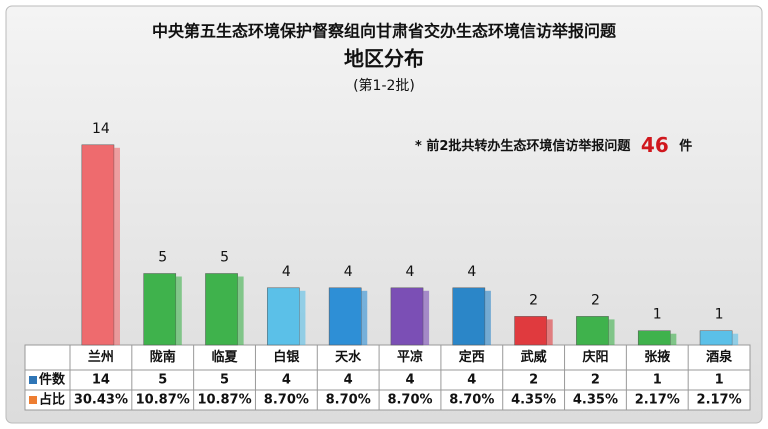 Image resolution: width=768 pixels, height=429 pixels. I want to click on annotation: * 前2批共转办生态环境信访举报问题 46 件, so click(553, 145).